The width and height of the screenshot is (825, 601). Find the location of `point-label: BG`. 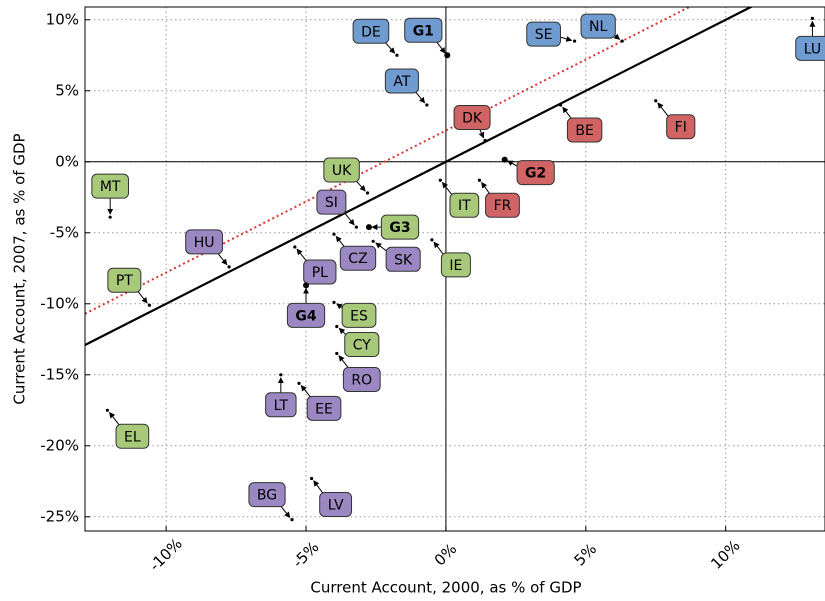

point-label: BG is located at coordinates (267, 496).